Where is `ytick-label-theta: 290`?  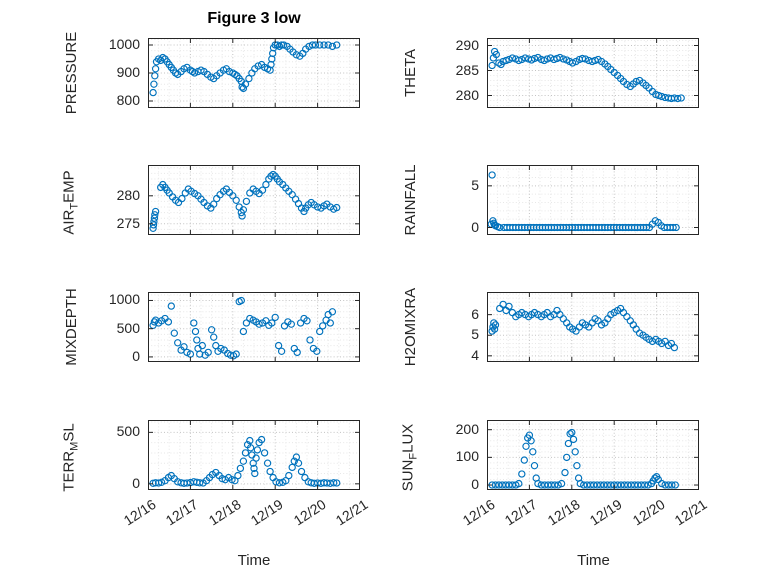
ytick-label-theta: 290 is located at coordinates (467, 44).